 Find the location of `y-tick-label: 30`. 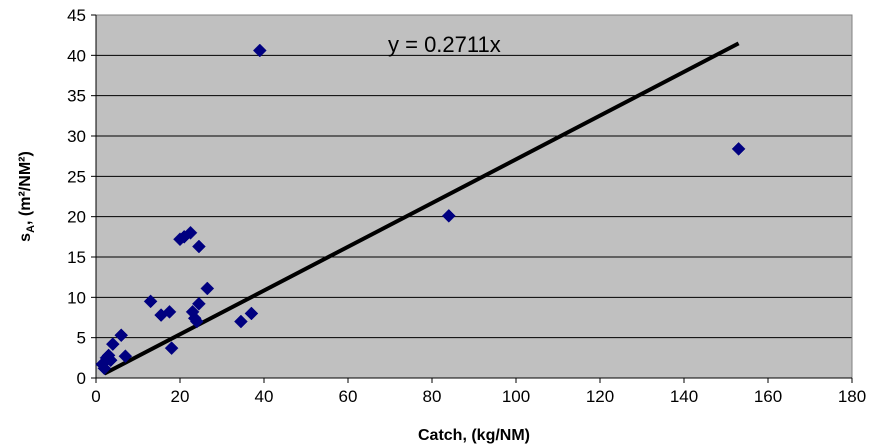

y-tick-label: 30 is located at coordinates (76, 136).